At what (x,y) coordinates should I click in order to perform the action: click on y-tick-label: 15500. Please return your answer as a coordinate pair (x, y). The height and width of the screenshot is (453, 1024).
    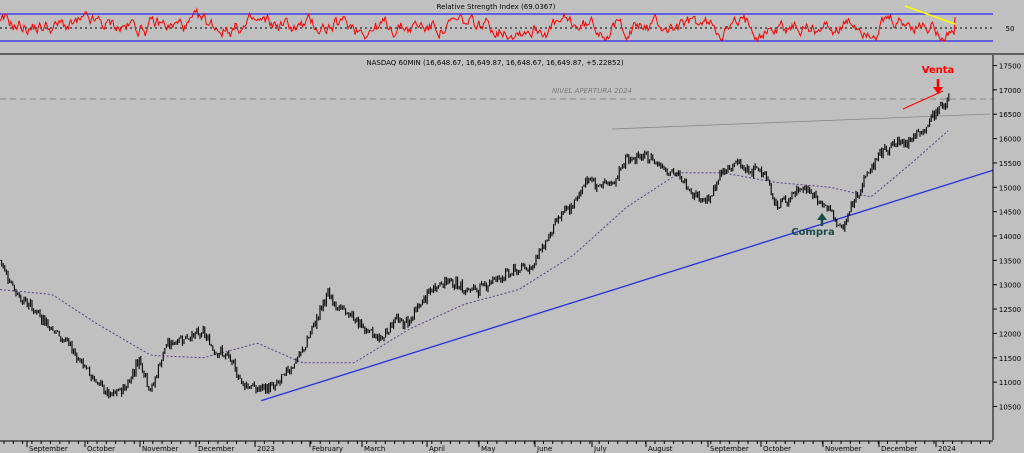
    Looking at the image, I should click on (1010, 164).